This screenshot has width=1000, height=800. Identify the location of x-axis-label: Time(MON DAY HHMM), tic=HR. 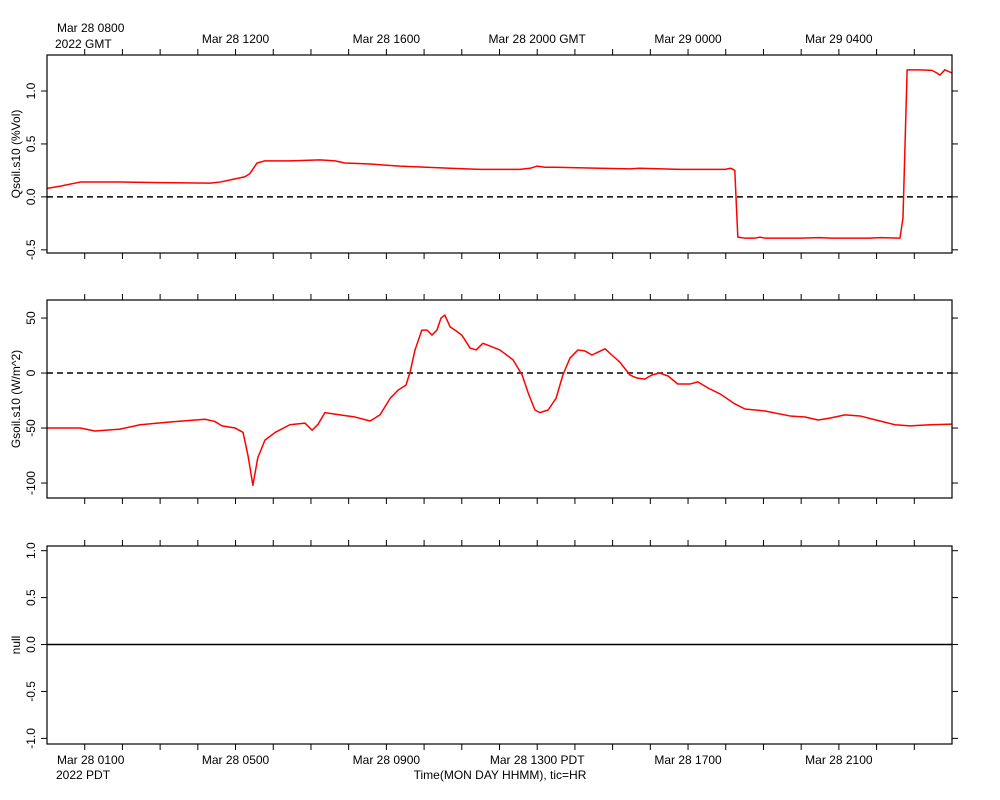
(500, 775).